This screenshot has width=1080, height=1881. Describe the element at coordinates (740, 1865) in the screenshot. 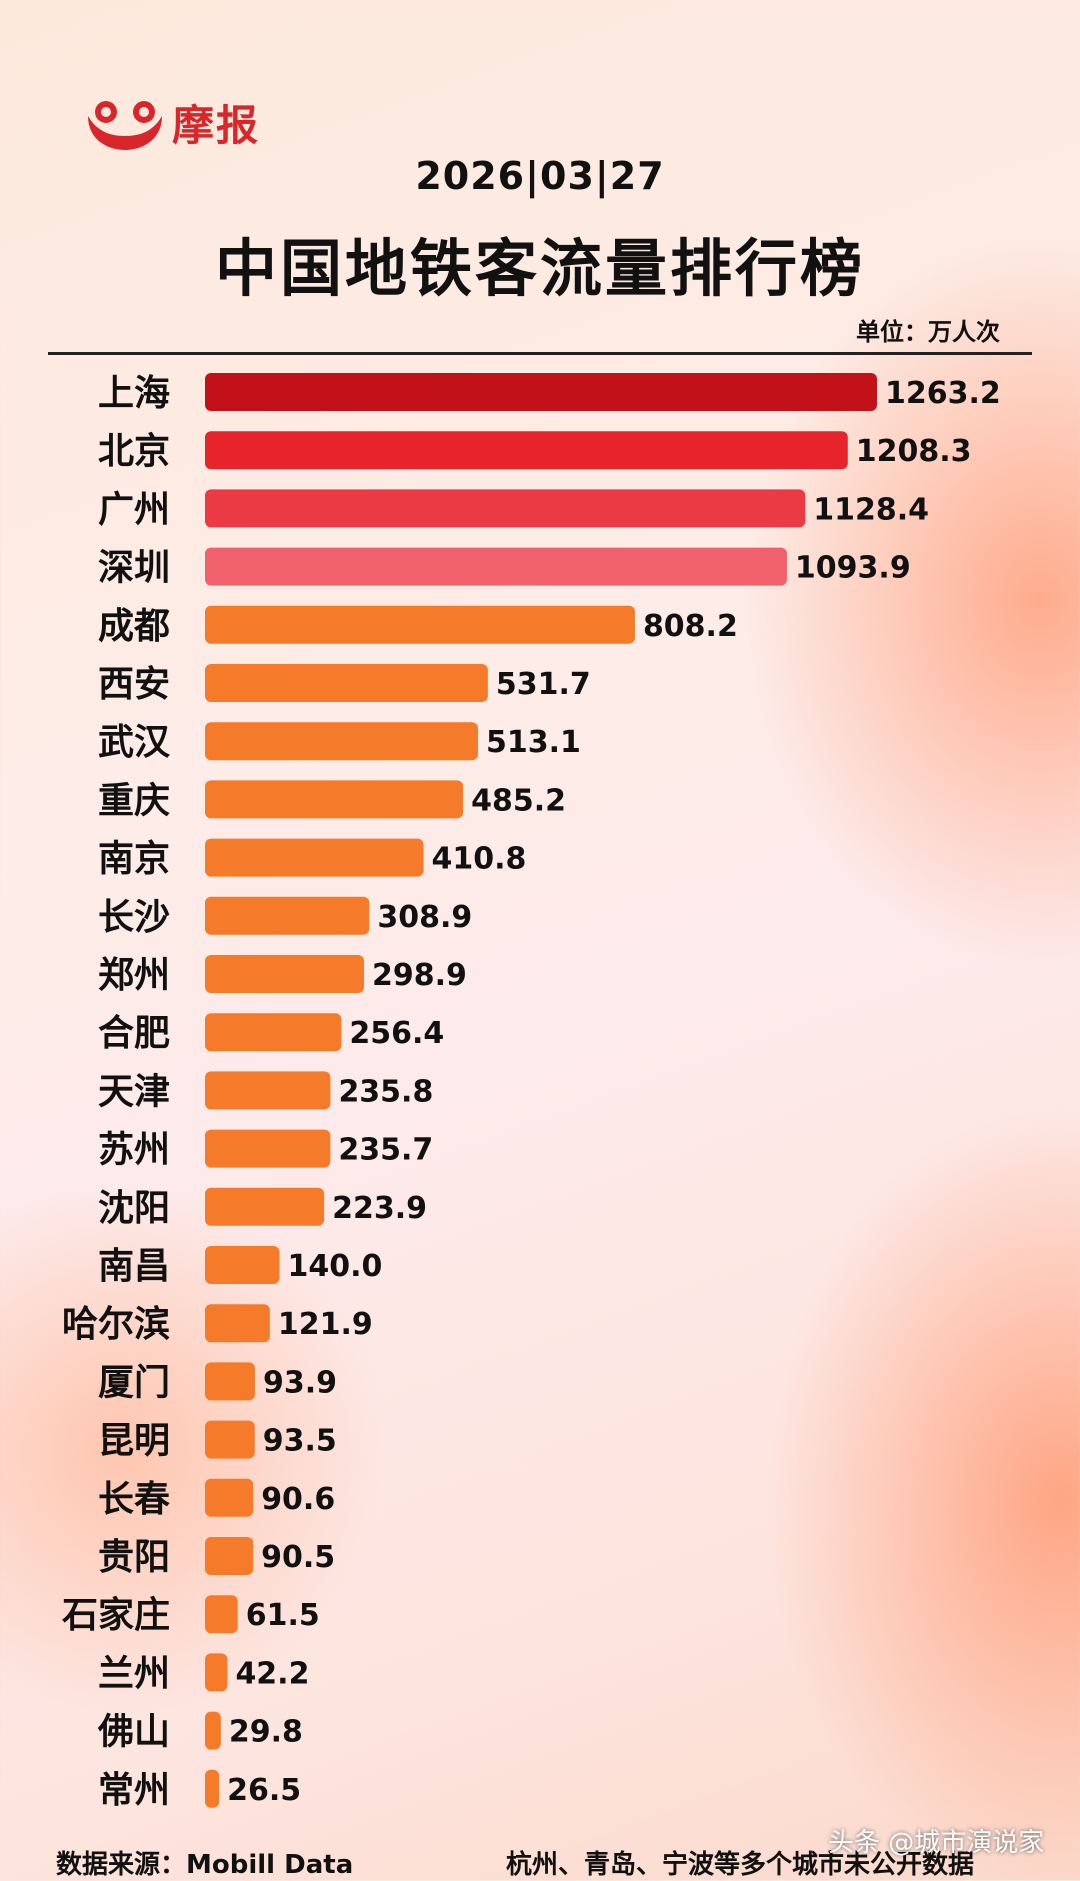

I see `footer-note: 杭州、青岛、宁波等多个城市未公开数据` at that location.